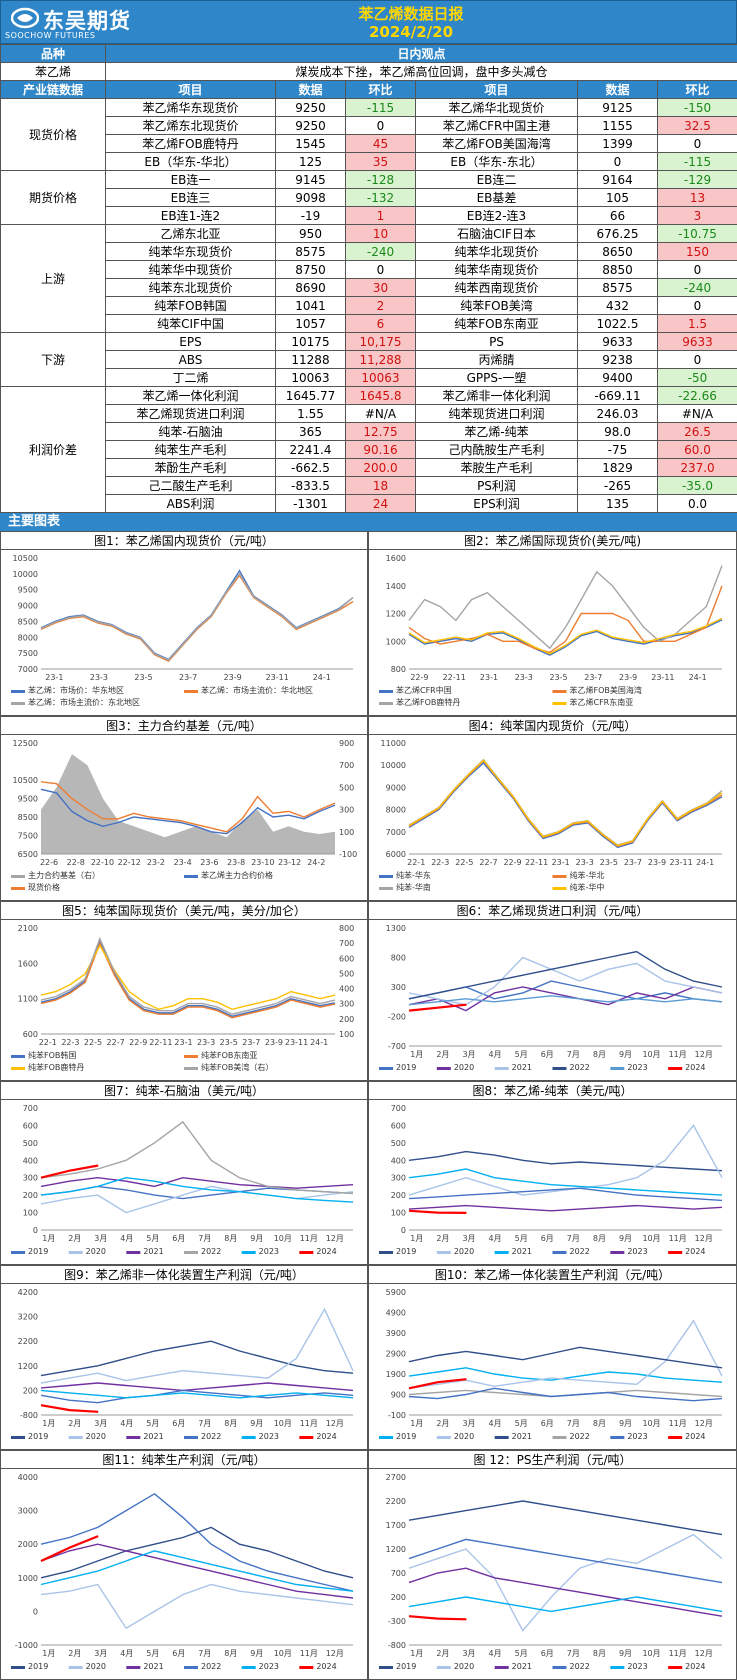  I want to click on x-tick-label: 11月, so click(678, 1054).